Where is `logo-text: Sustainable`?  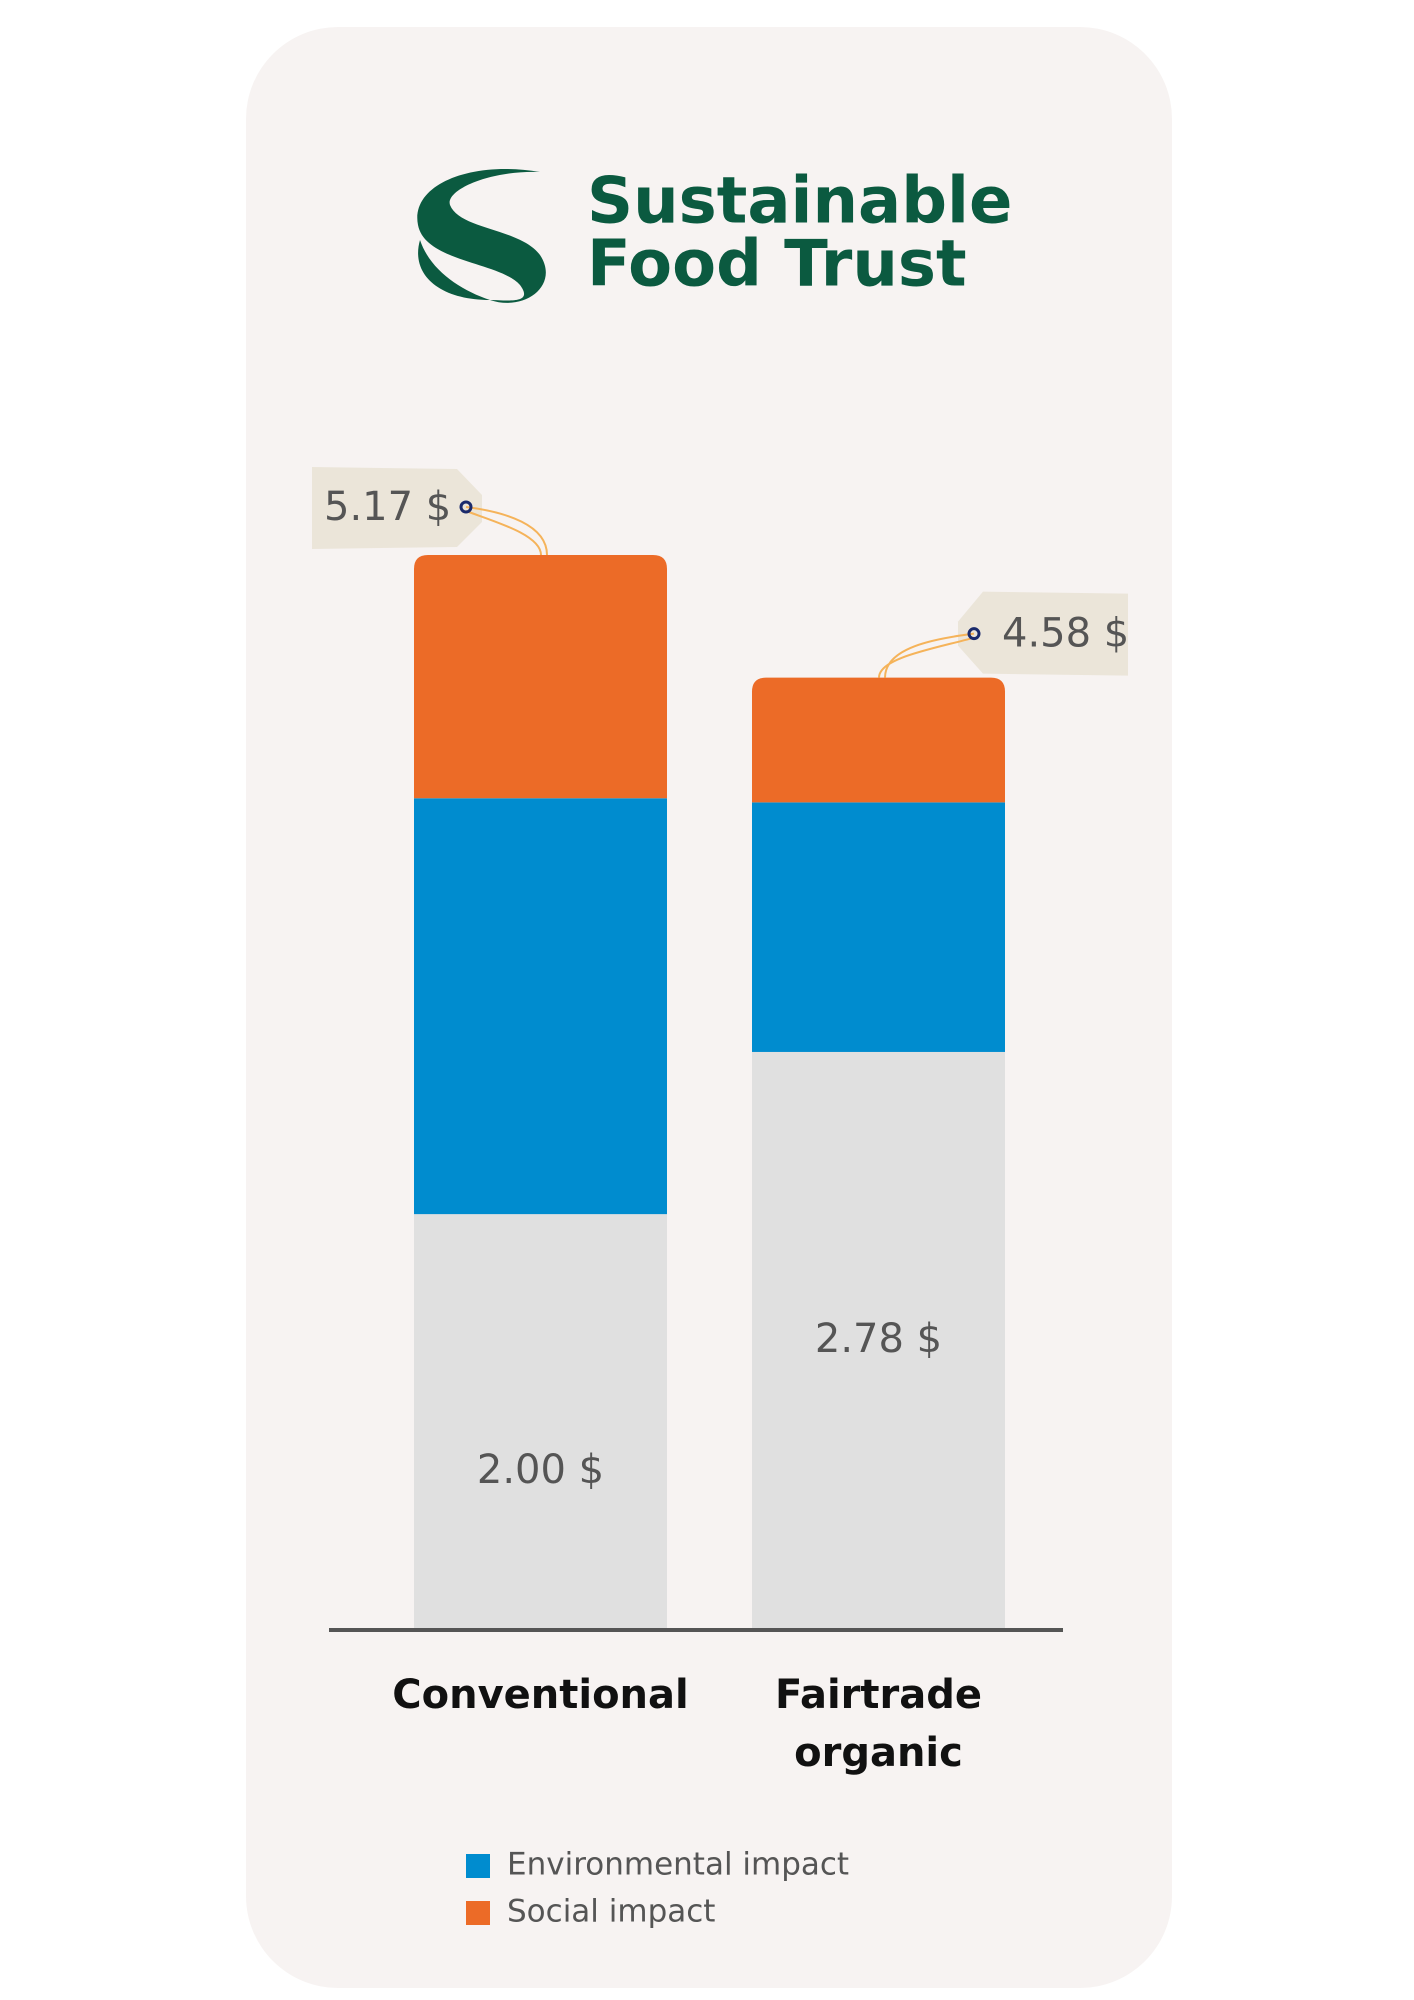
logo-text: Sustainable is located at coordinates (799, 202).